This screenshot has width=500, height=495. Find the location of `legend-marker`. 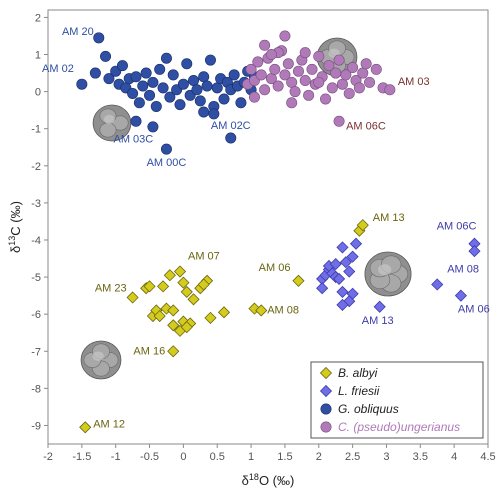

legend-marker is located at coordinates (326, 409).